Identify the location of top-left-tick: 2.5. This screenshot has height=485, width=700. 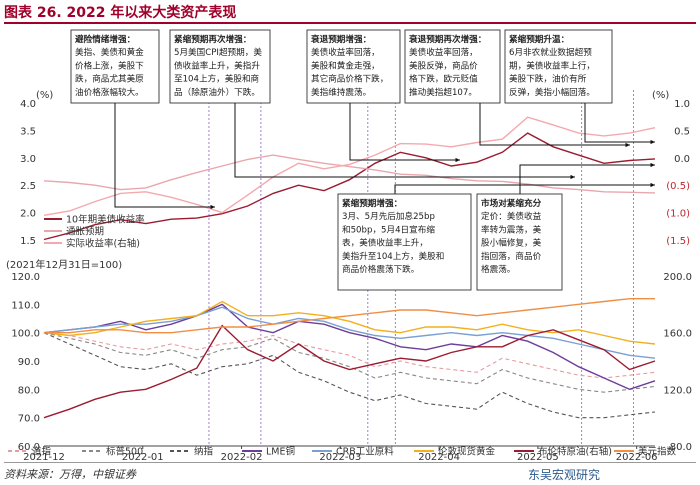
(28, 186).